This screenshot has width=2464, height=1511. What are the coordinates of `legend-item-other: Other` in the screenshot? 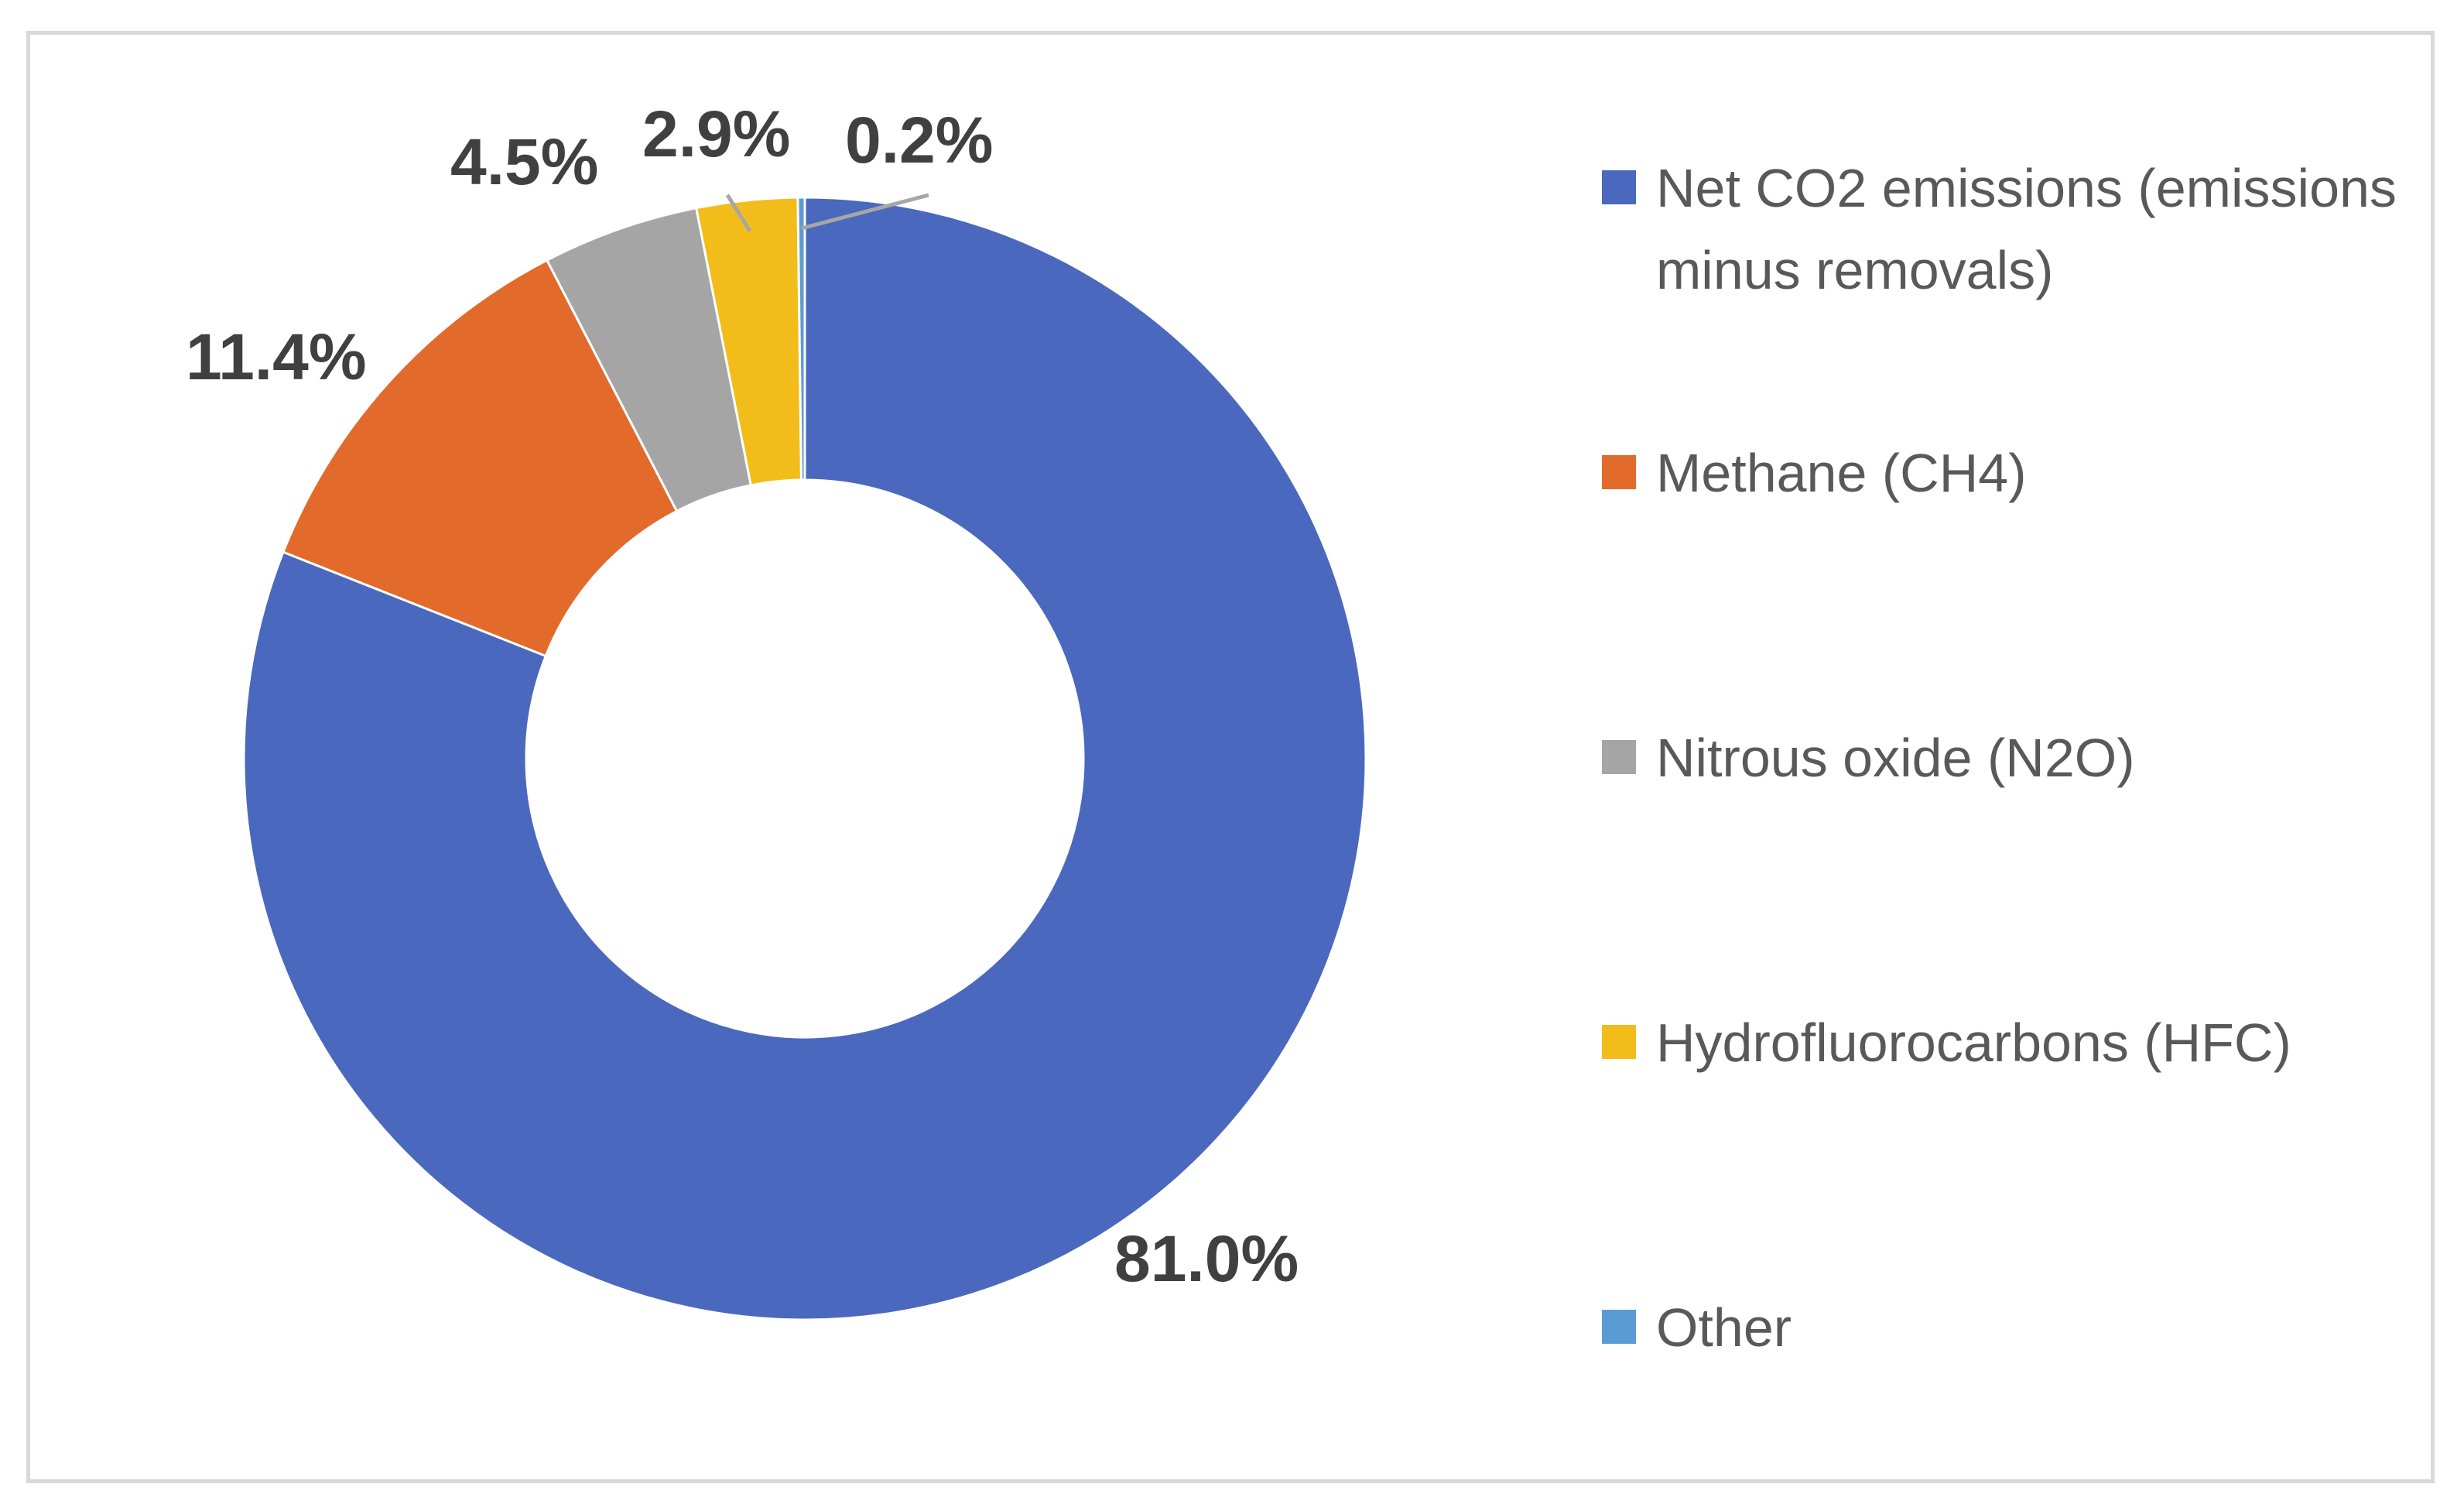 It's located at (2008, 1328).